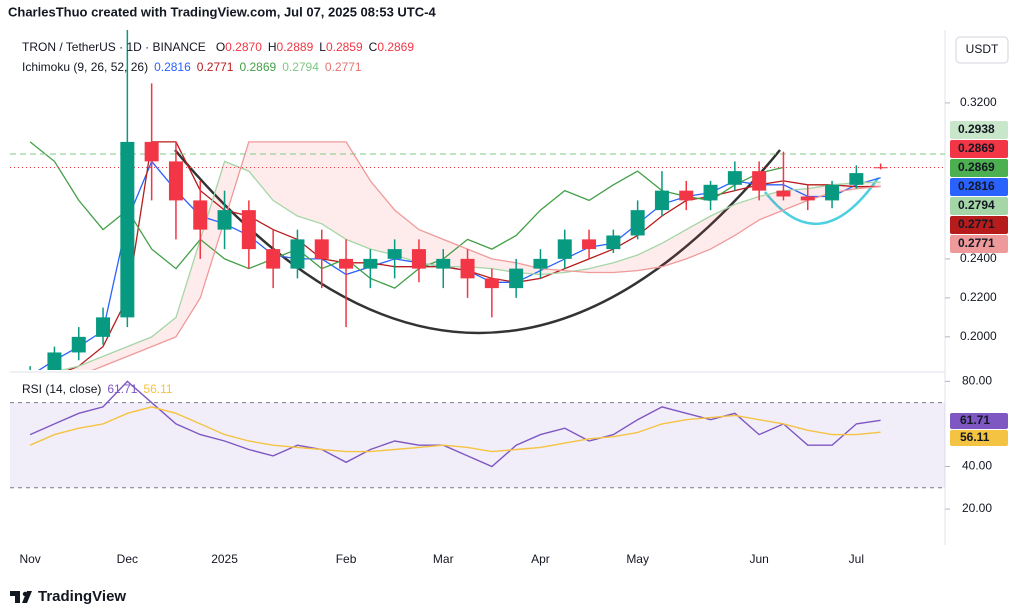 This screenshot has width=1024, height=616. Describe the element at coordinates (976, 186) in the screenshot. I see `price-badge-label: 0.2816` at that location.